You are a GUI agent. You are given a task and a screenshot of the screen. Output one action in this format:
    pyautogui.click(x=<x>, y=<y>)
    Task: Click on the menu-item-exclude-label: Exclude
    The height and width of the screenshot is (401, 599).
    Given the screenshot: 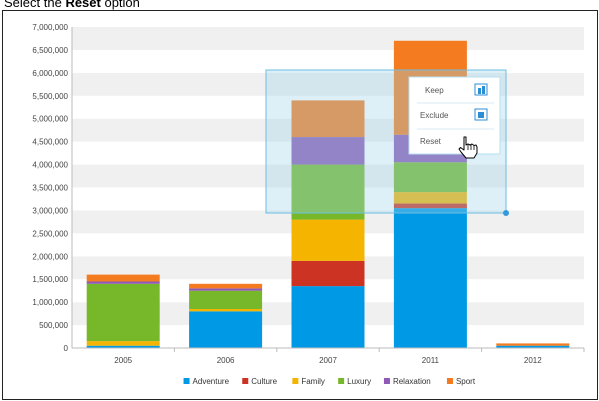 What is the action you would take?
    pyautogui.click(x=434, y=115)
    